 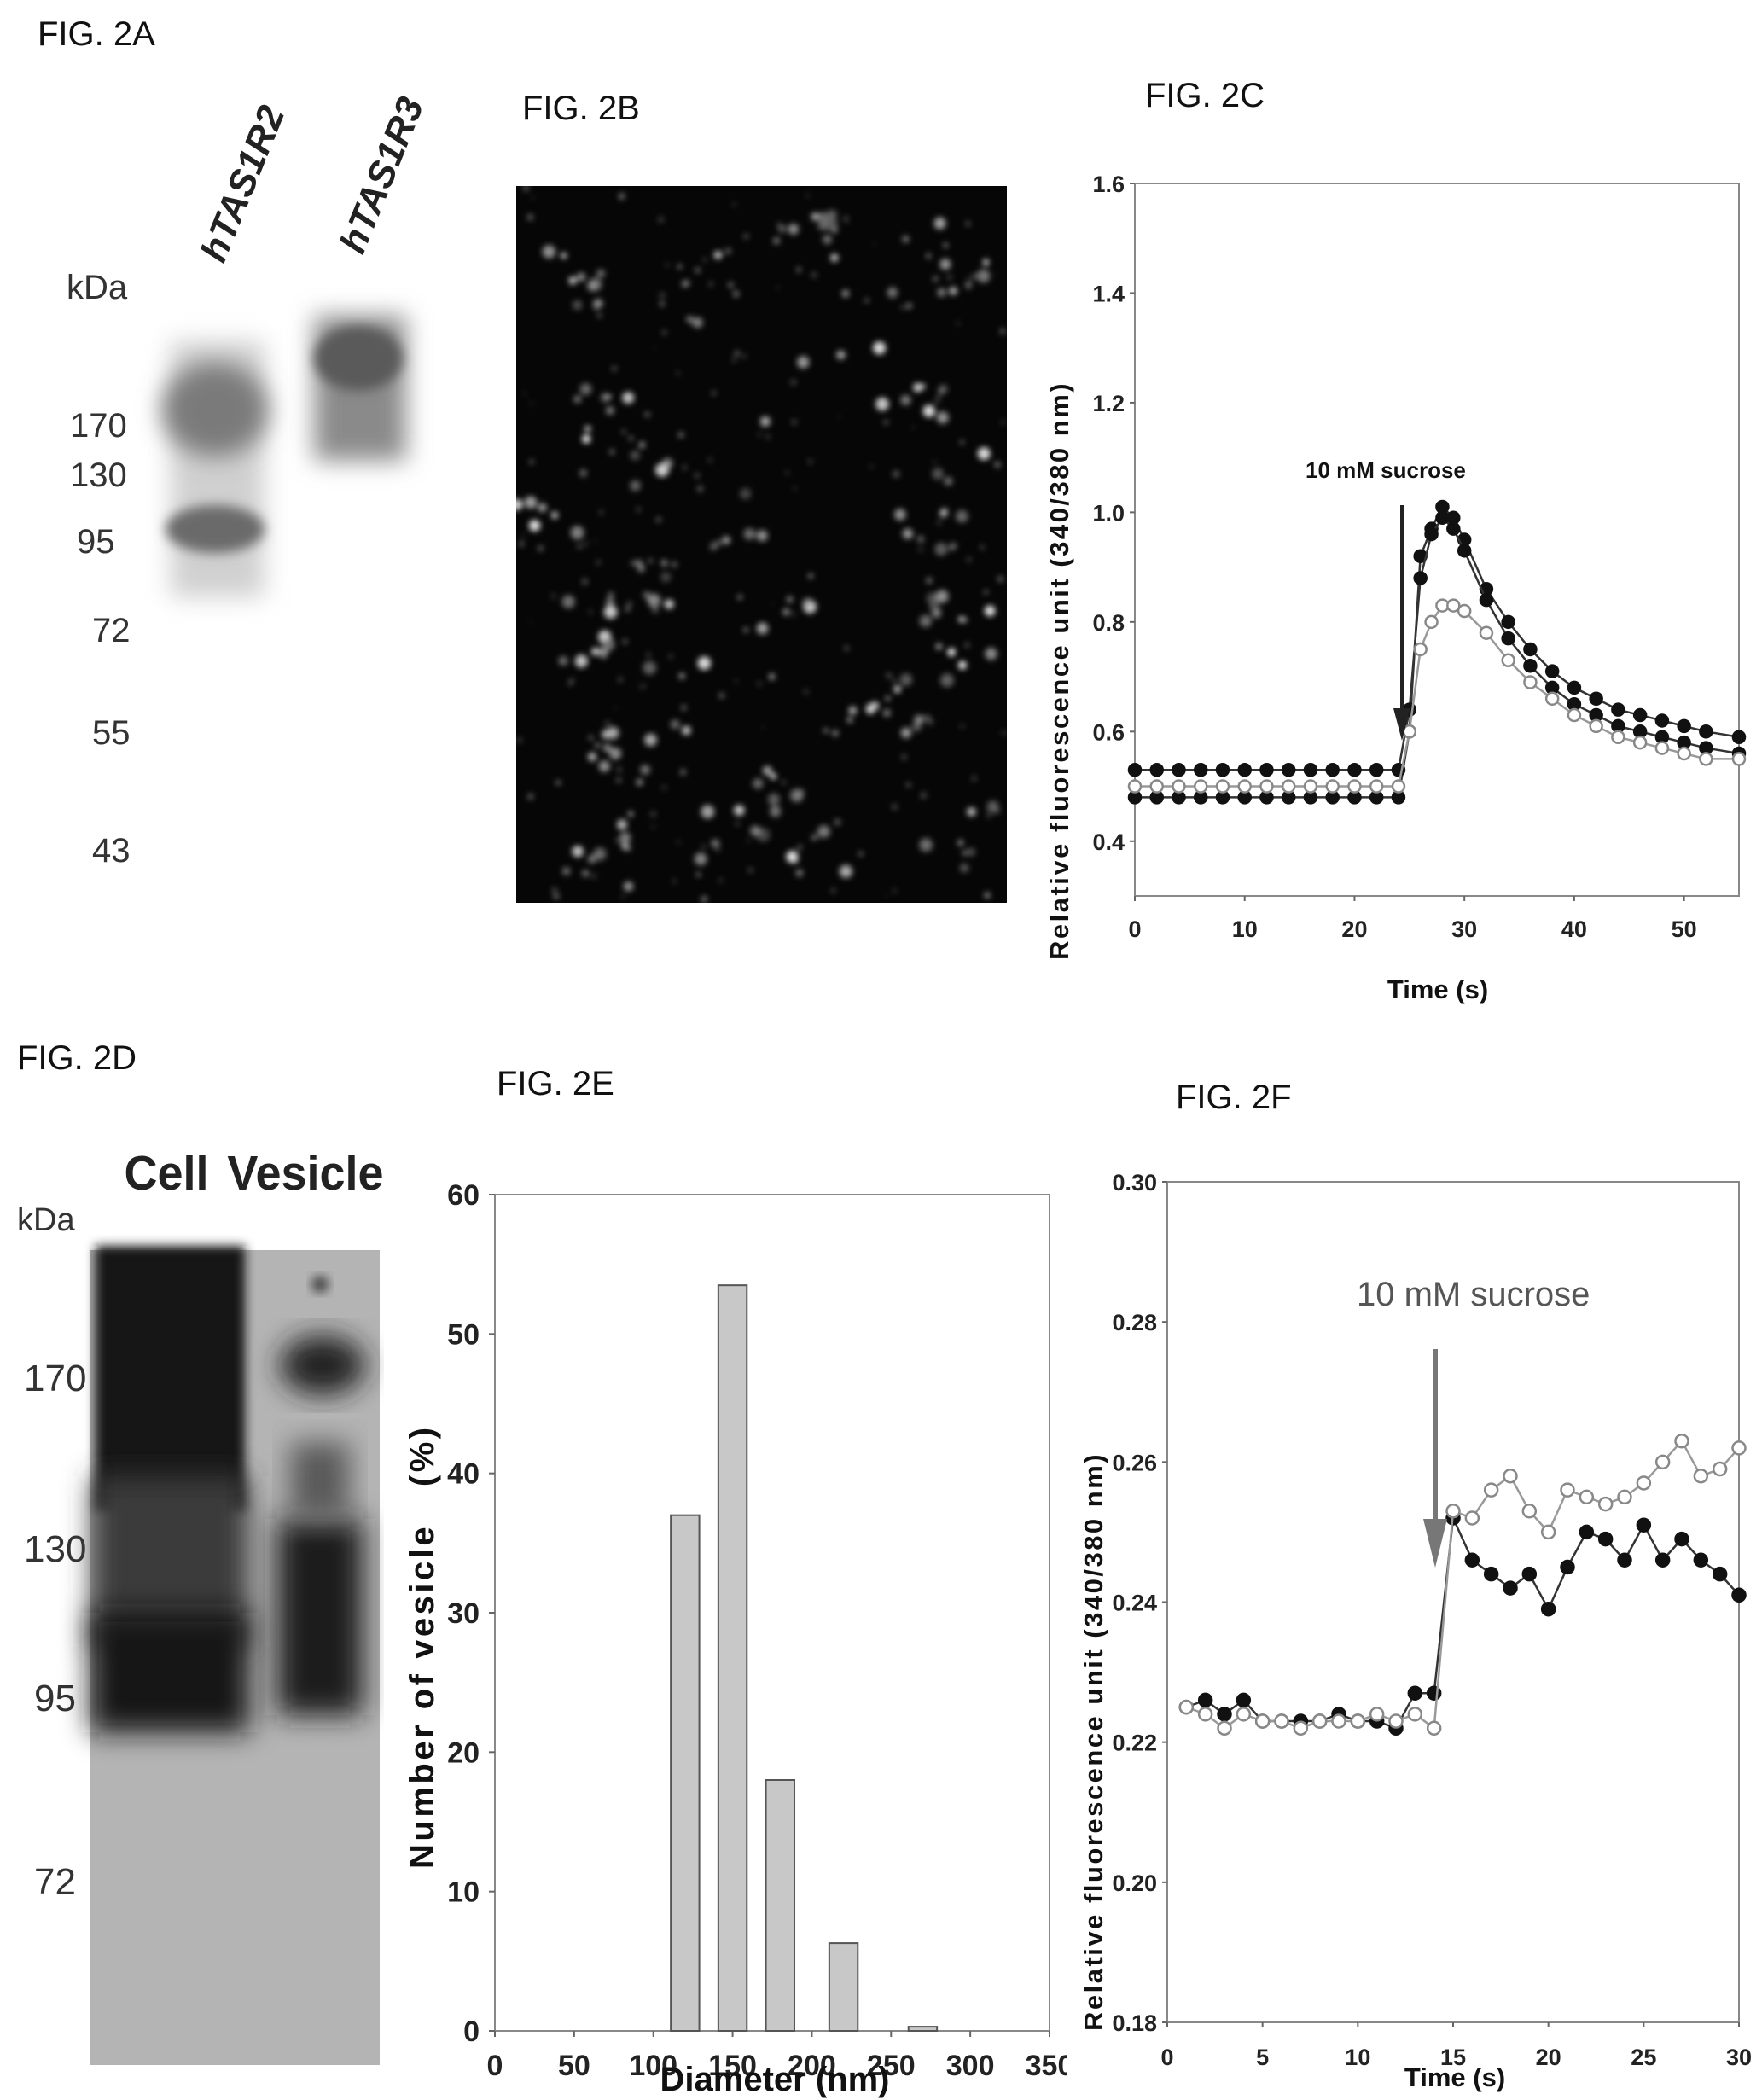 What do you see at coordinates (775, 2079) in the screenshot?
I see `fig-2e-xlabel: Diameter (nm)` at bounding box center [775, 2079].